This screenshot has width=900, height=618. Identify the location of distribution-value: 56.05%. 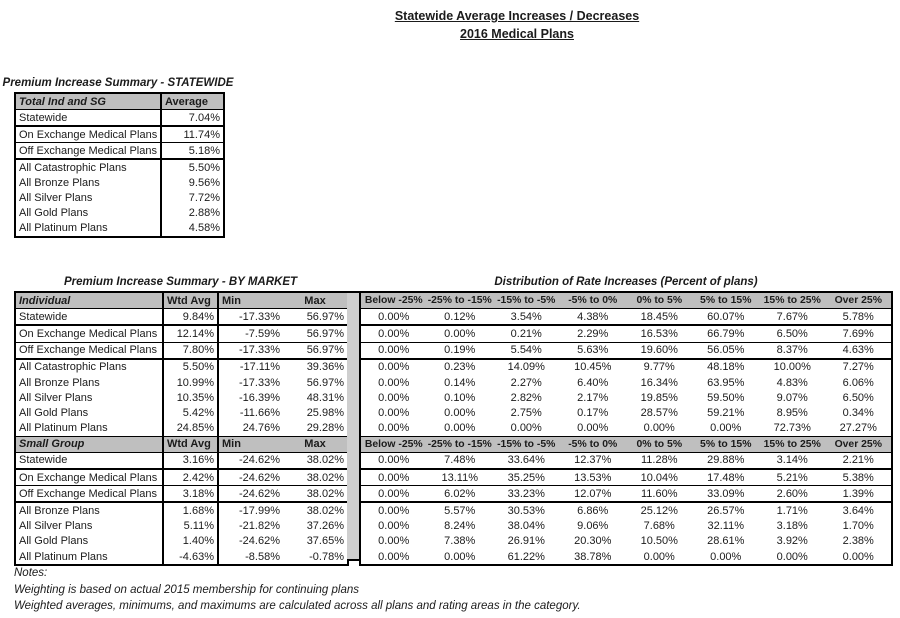
(725, 351).